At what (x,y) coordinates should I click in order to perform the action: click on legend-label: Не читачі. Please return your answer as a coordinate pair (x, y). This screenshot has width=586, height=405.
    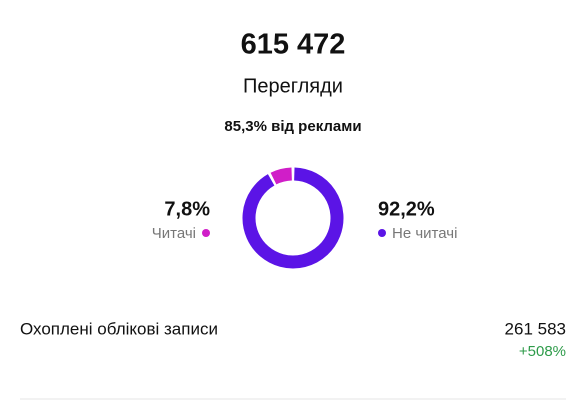
    Looking at the image, I should click on (424, 233).